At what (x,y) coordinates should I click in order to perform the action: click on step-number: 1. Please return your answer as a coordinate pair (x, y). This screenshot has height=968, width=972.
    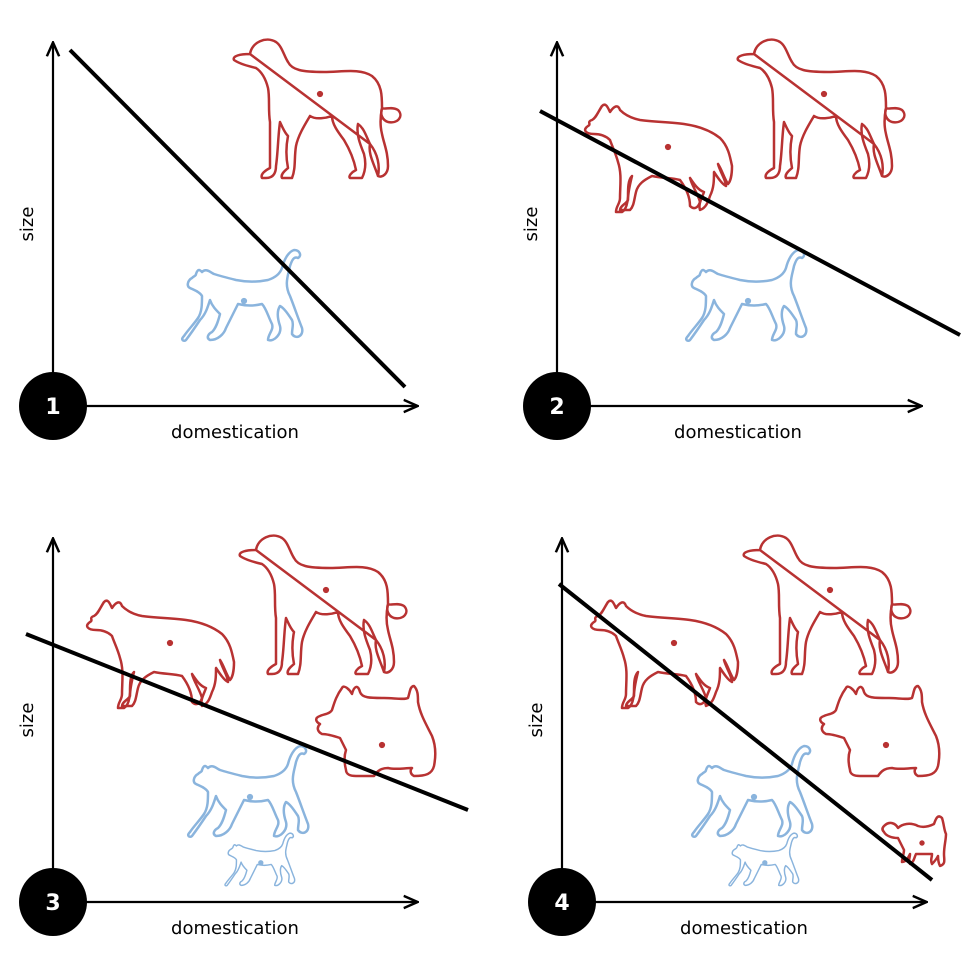
    Looking at the image, I should click on (52, 407).